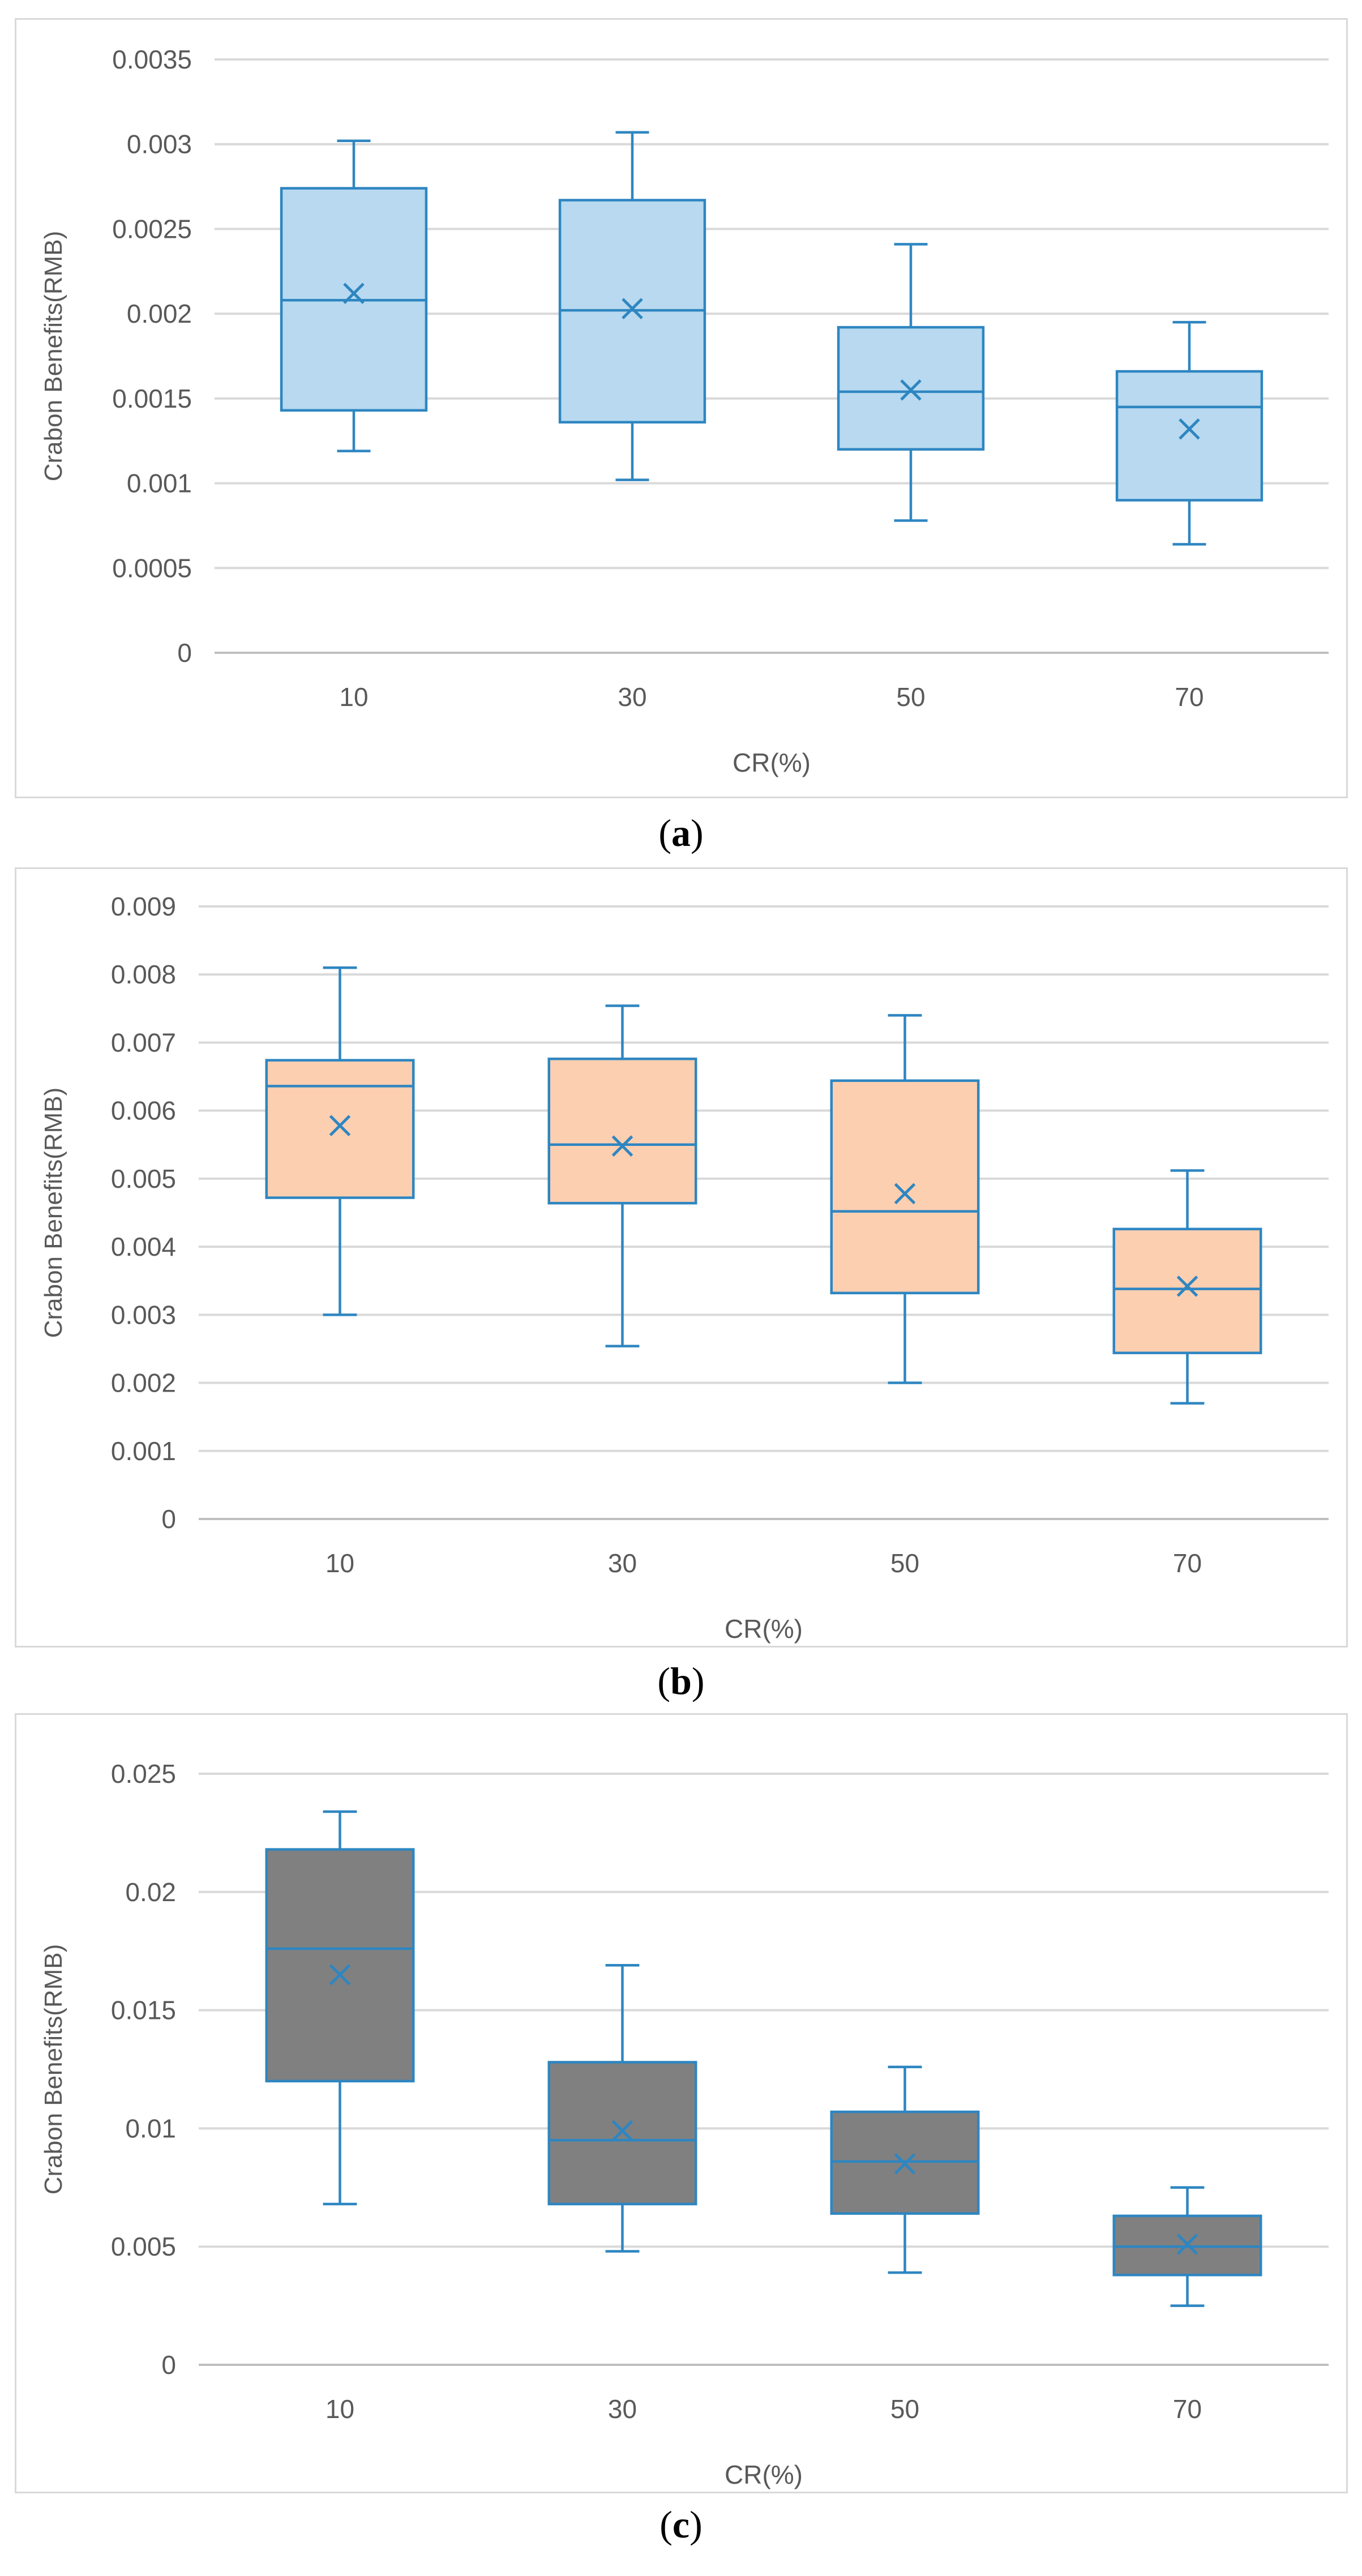 This screenshot has height=2576, width=1362. Describe the element at coordinates (152, 568) in the screenshot. I see `y-tick-label: 0.0005` at that location.